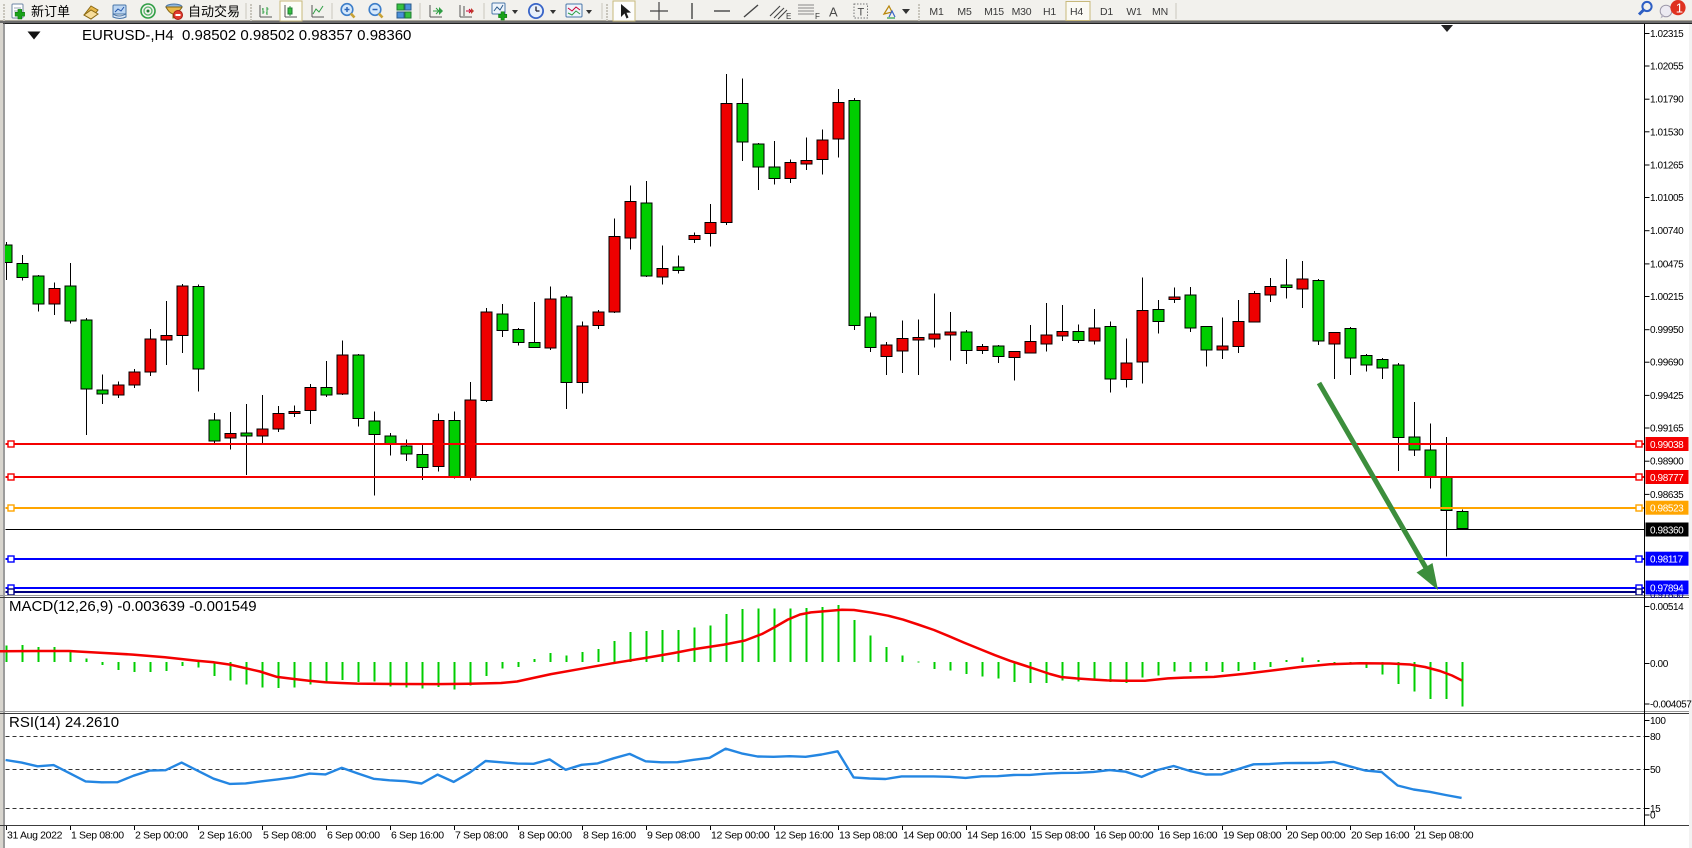 Image resolution: width=1692 pixels, height=848 pixels. Describe the element at coordinates (1667, 231) in the screenshot. I see `svg-text: 1.00740` at that location.